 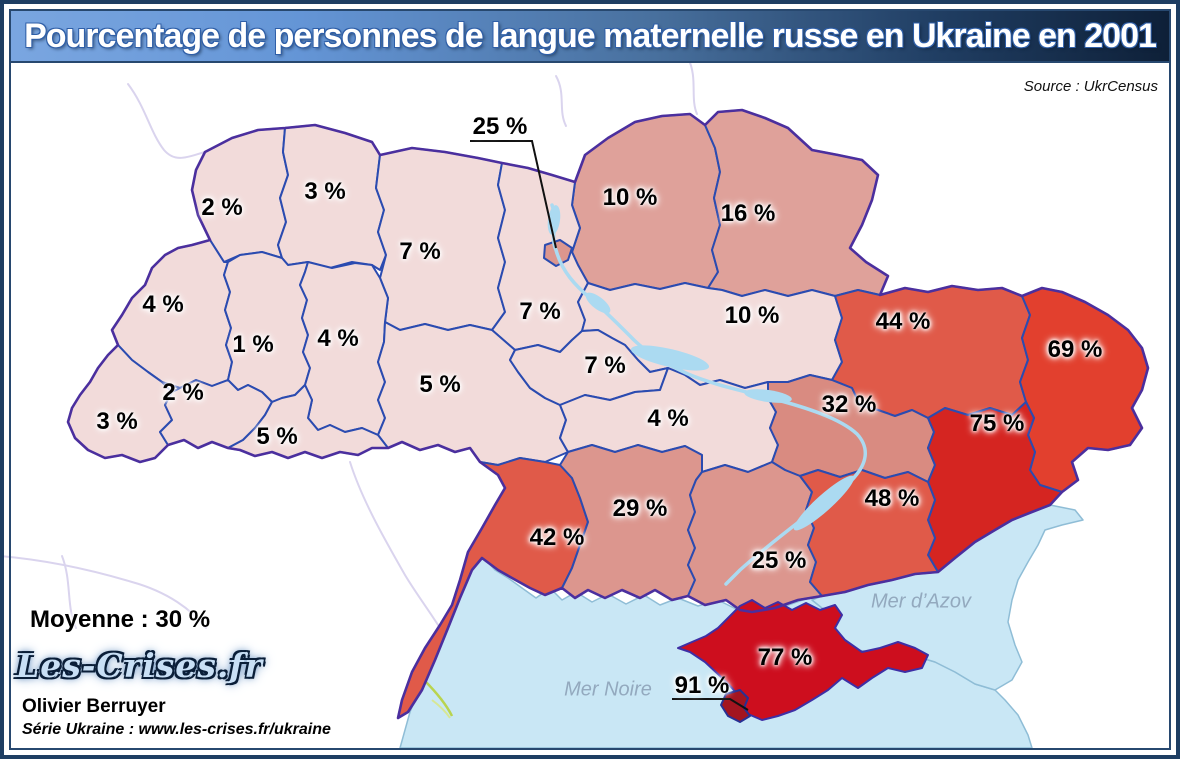 I want to click on leader-line-sevastopol, so click(x=710, y=704).